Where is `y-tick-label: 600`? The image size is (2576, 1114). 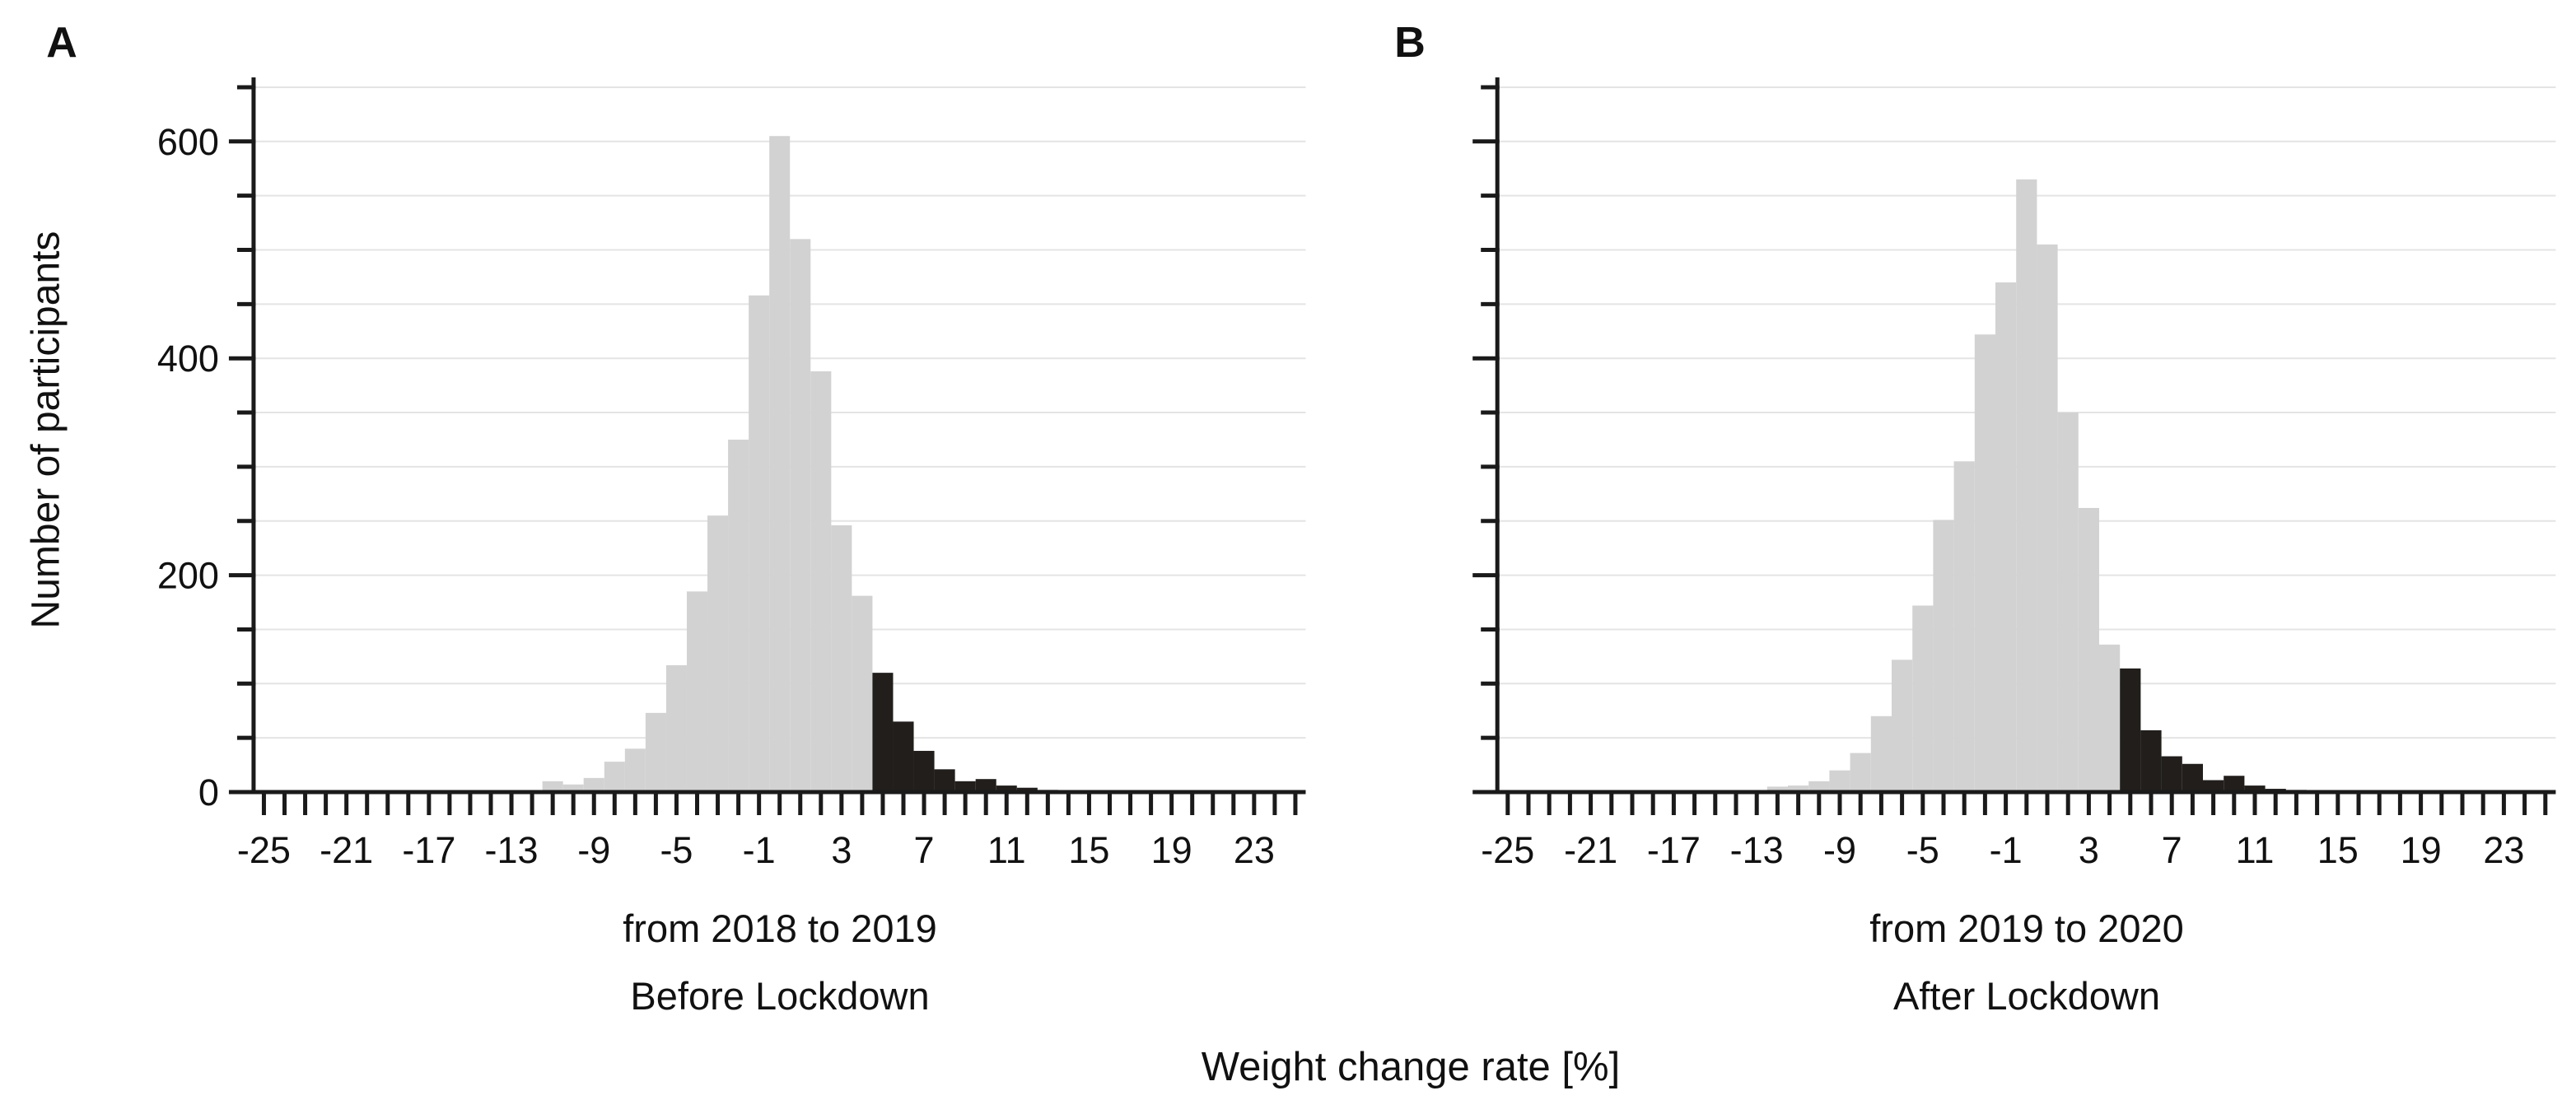
y-tick-label: 600 is located at coordinates (188, 142).